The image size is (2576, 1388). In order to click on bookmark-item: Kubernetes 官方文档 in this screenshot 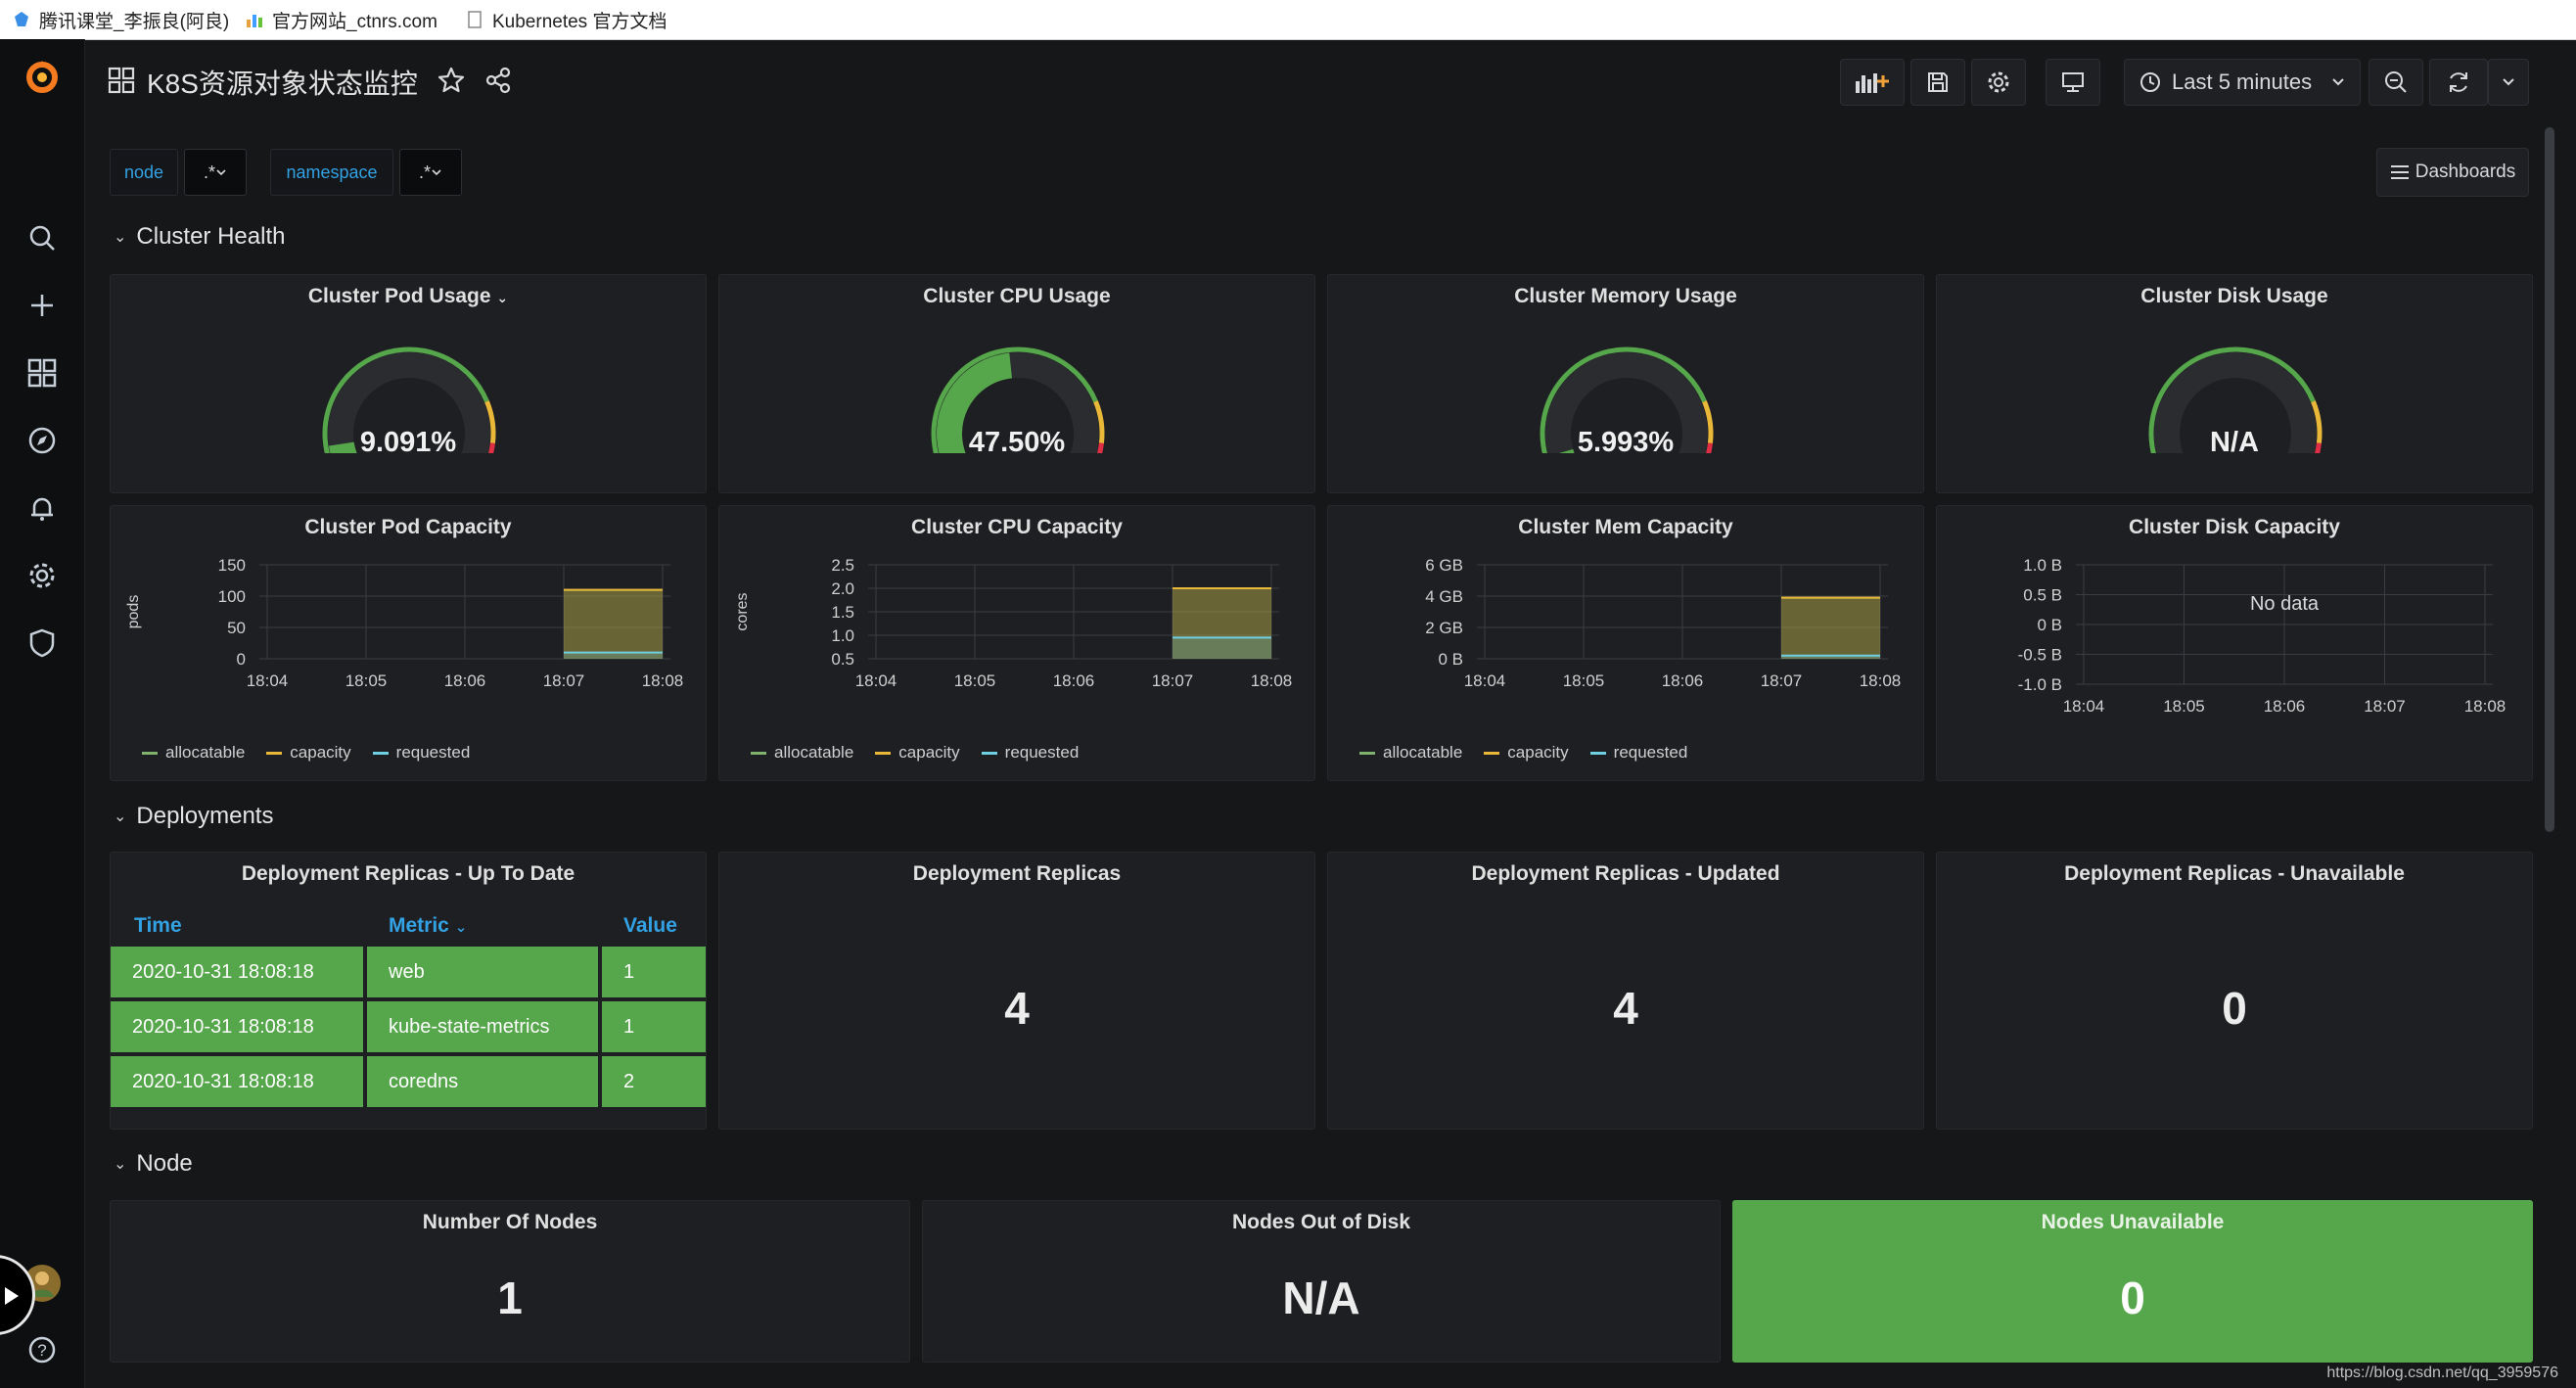, I will do `click(566, 19)`.